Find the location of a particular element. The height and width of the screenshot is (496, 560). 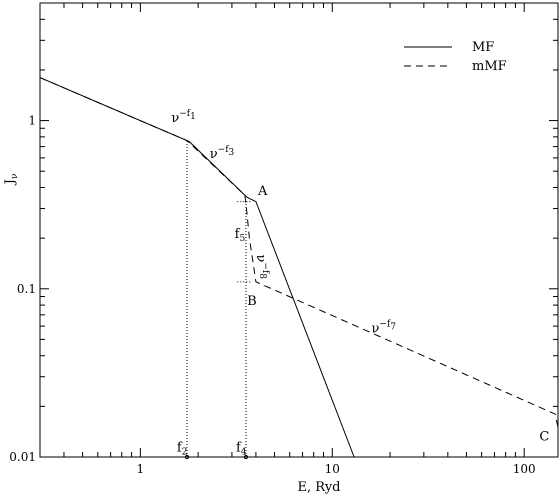

x-tick-label: 1 is located at coordinates (141, 469).